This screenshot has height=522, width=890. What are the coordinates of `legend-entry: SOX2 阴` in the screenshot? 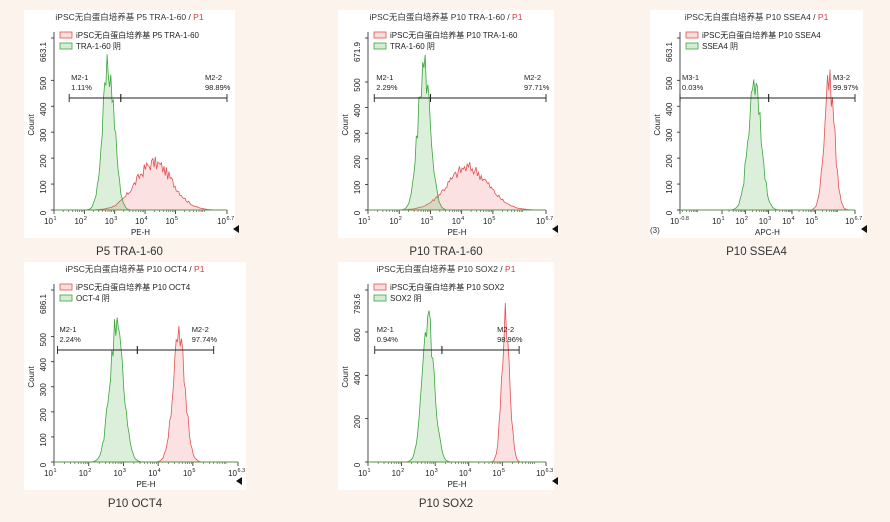 It's located at (406, 298).